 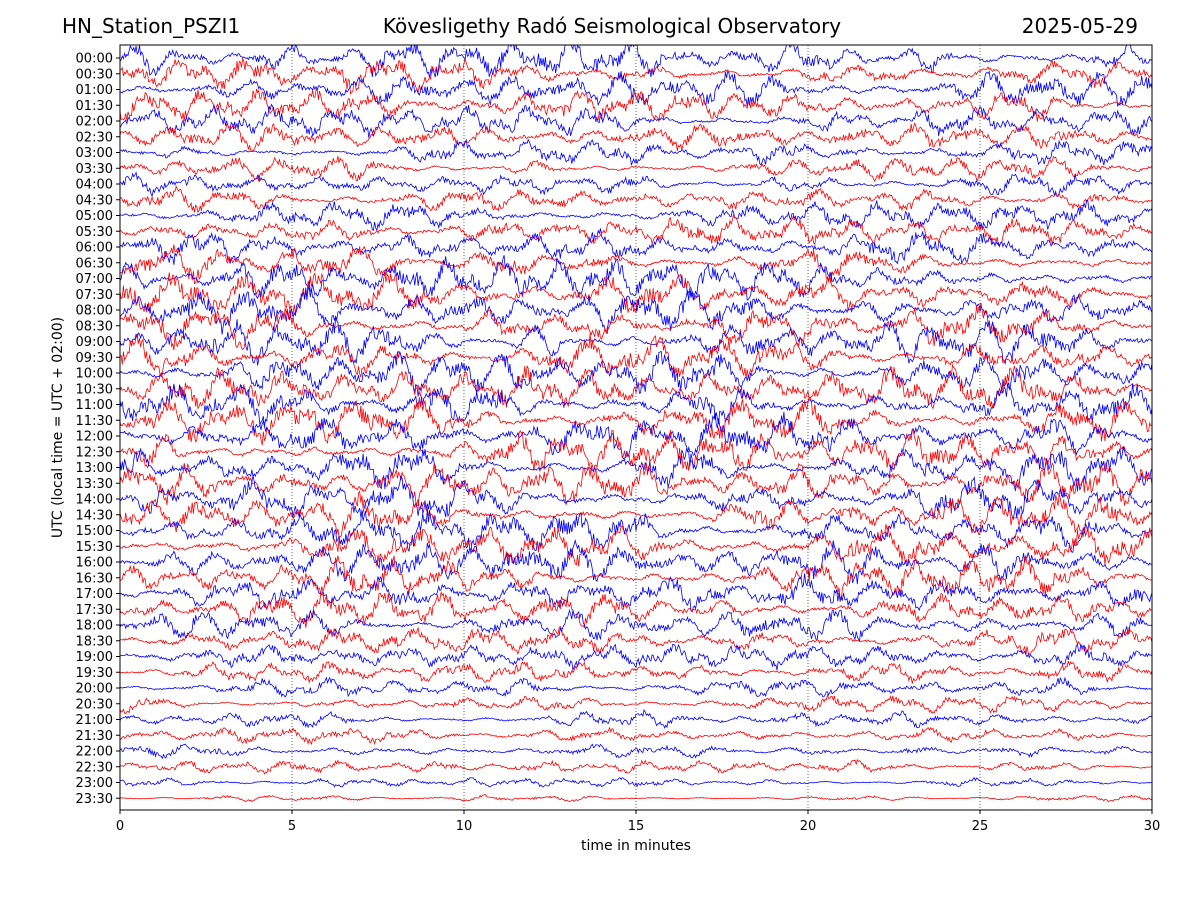 What do you see at coordinates (94, 752) in the screenshot?
I see `y-tick-label: 22:00` at bounding box center [94, 752].